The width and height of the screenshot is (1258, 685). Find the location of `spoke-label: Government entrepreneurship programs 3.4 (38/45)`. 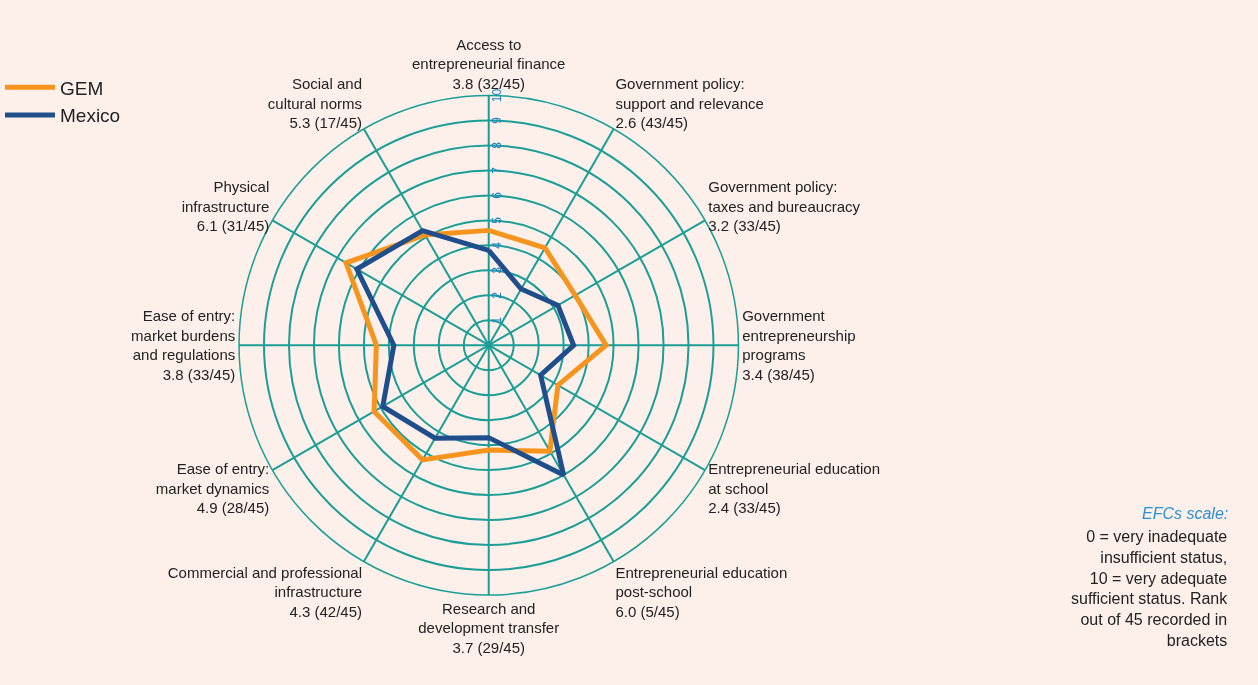

spoke-label: Government entrepreneurship programs 3.4 (38/45) is located at coordinates (799, 345).